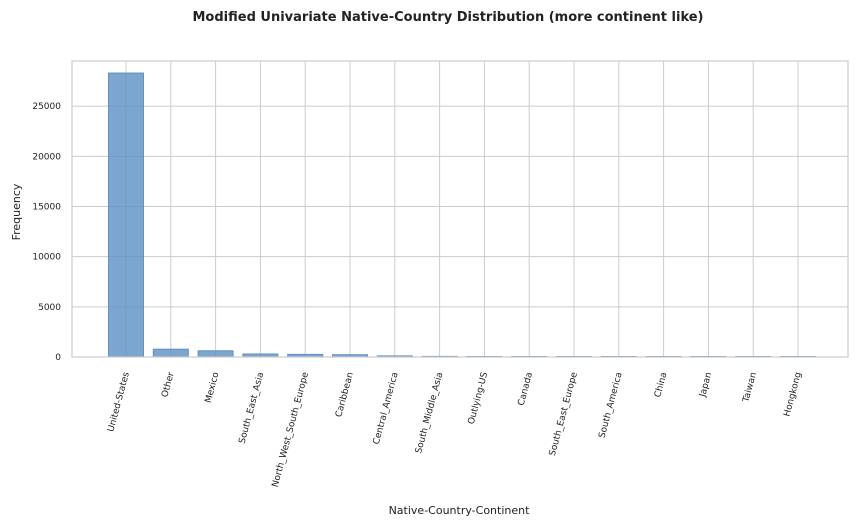 Image resolution: width=857 pixels, height=526 pixels. I want to click on x-tick-label: Other, so click(168, 385).